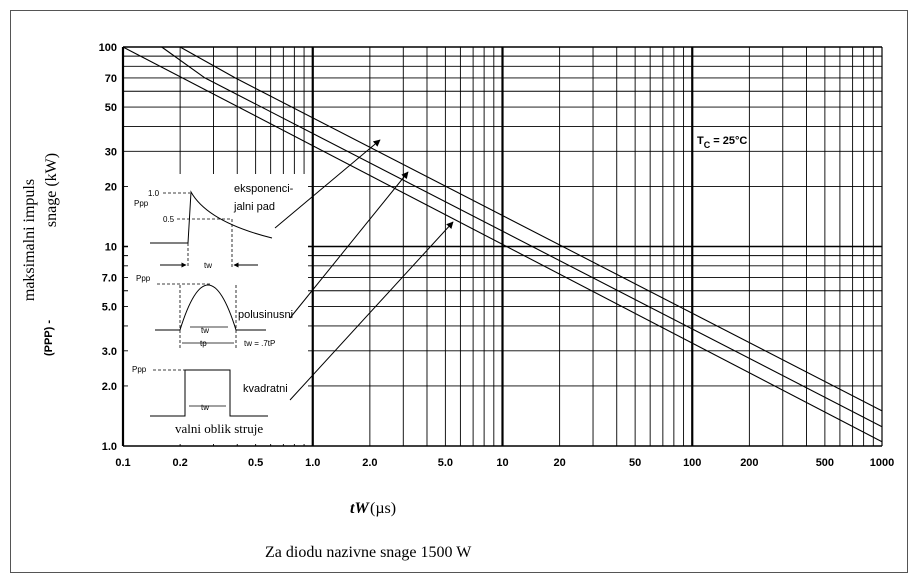 The width and height of the screenshot is (921, 582). Describe the element at coordinates (692, 463) in the screenshot. I see `x-tick-label: 100` at that location.